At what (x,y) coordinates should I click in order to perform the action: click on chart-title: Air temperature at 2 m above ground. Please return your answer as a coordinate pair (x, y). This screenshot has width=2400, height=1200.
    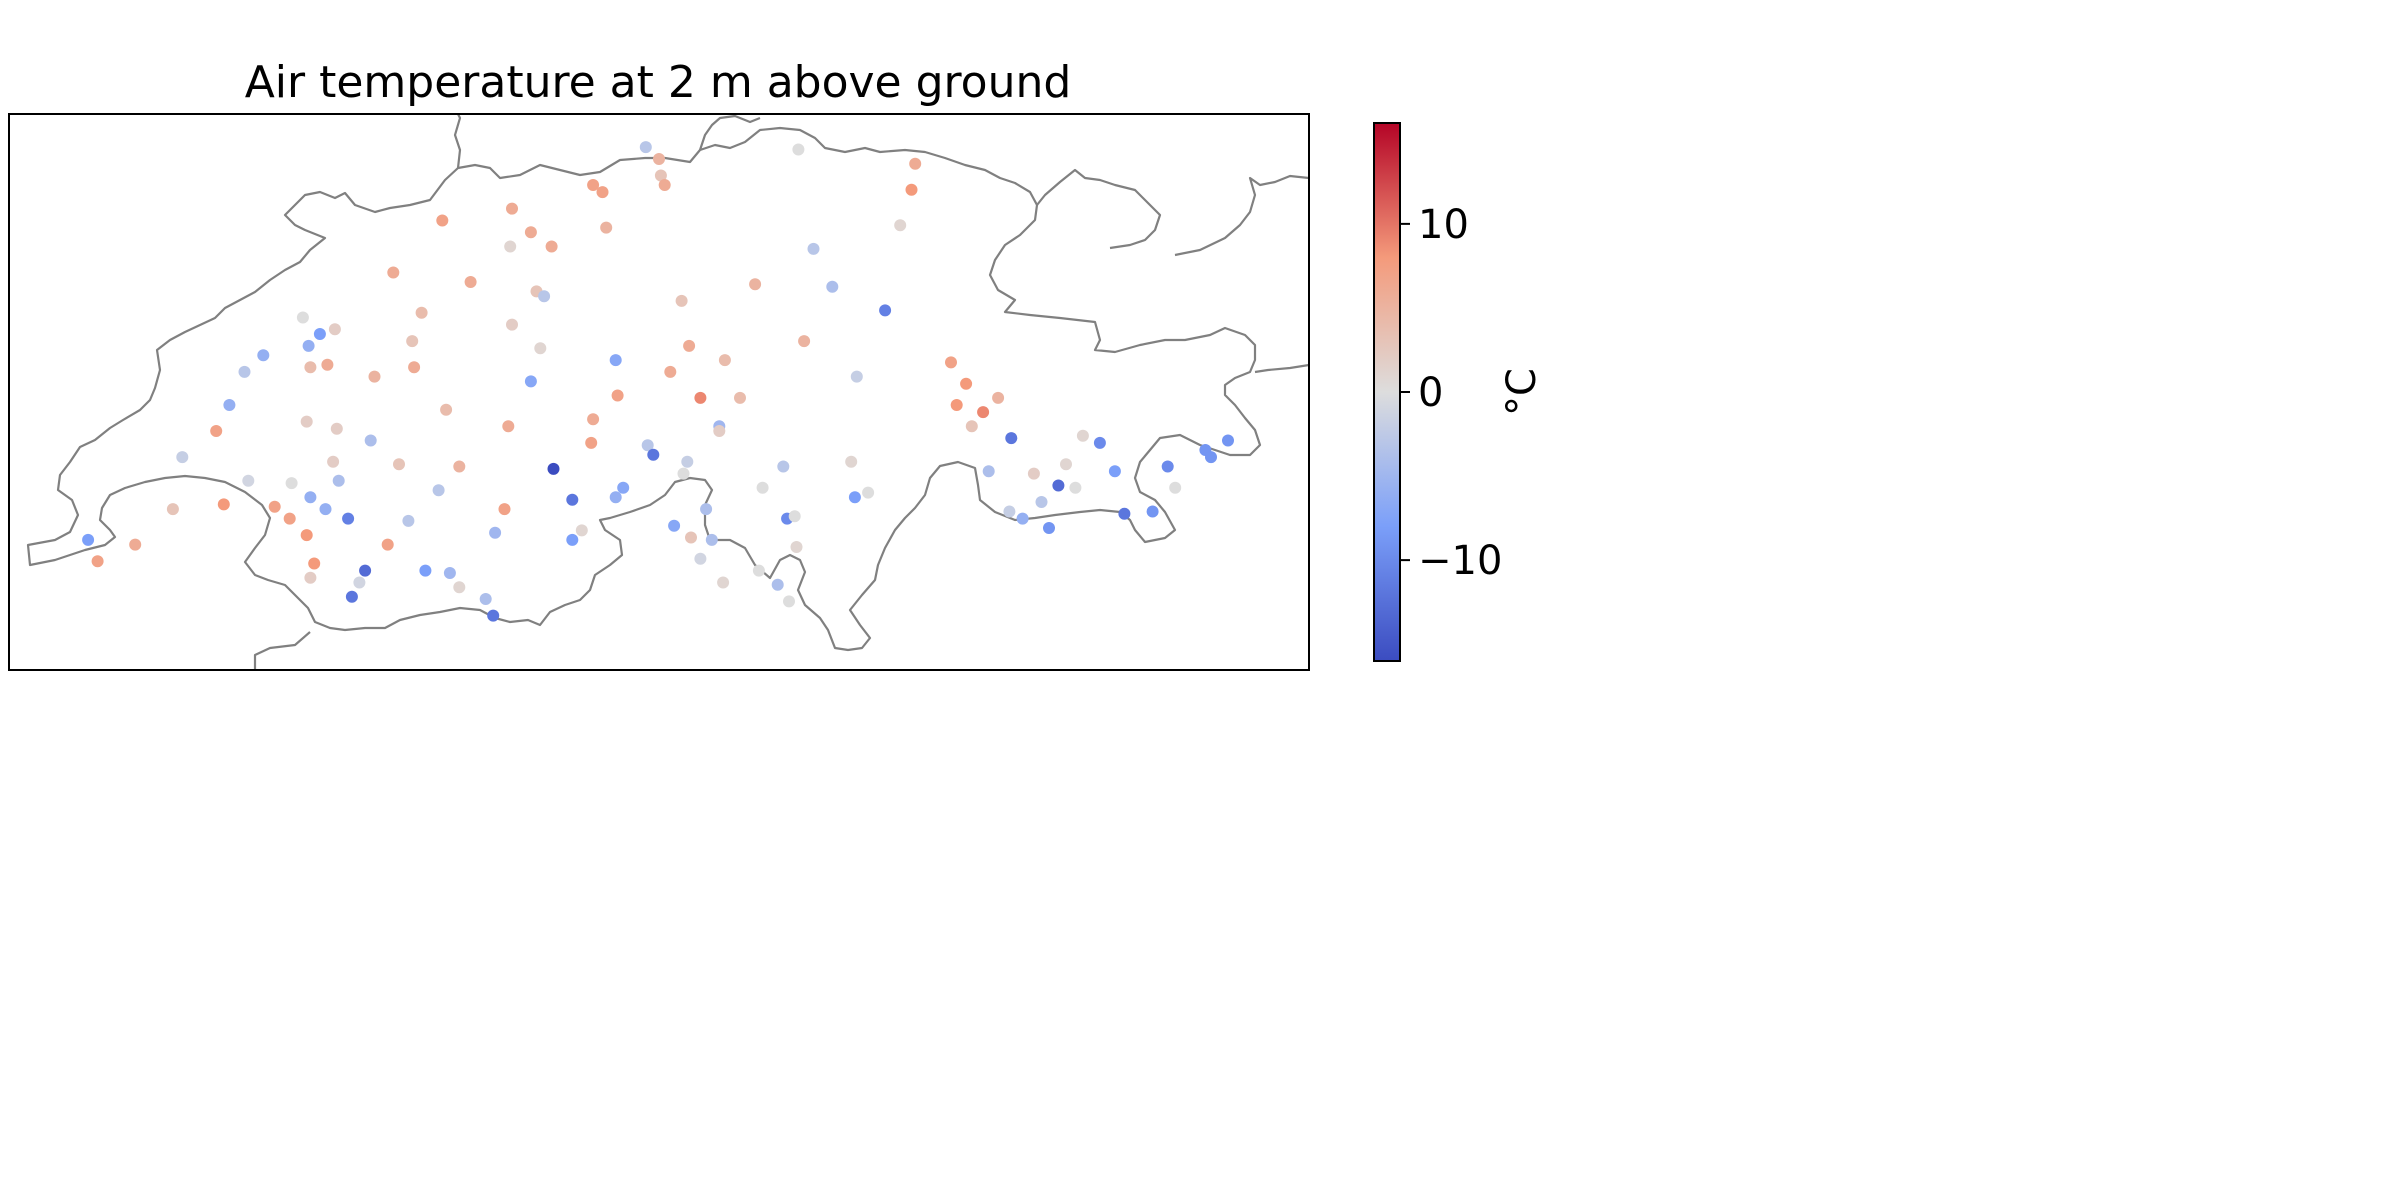
    Looking at the image, I should click on (658, 82).